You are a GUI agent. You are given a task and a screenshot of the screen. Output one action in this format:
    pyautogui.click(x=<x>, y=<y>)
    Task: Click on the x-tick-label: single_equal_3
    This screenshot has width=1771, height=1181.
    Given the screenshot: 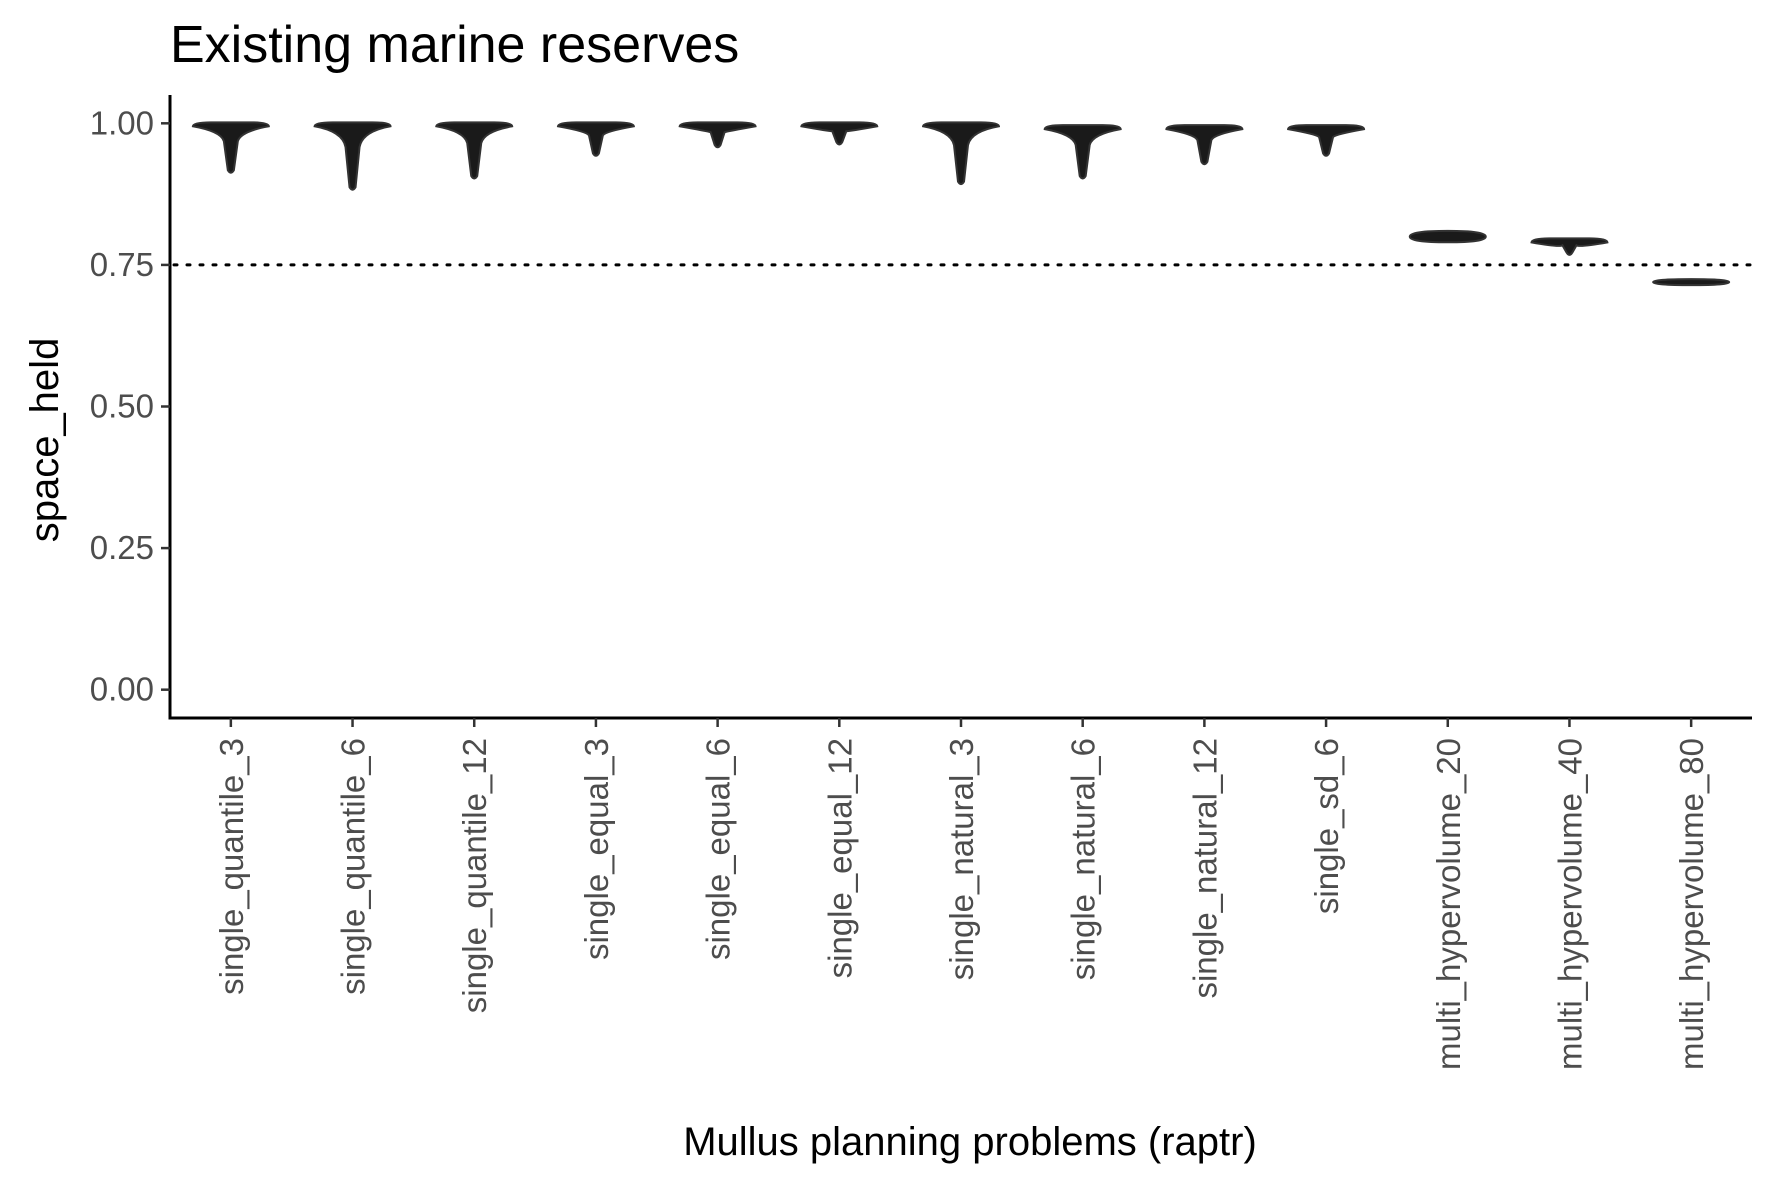 What is the action you would take?
    pyautogui.click(x=596, y=849)
    